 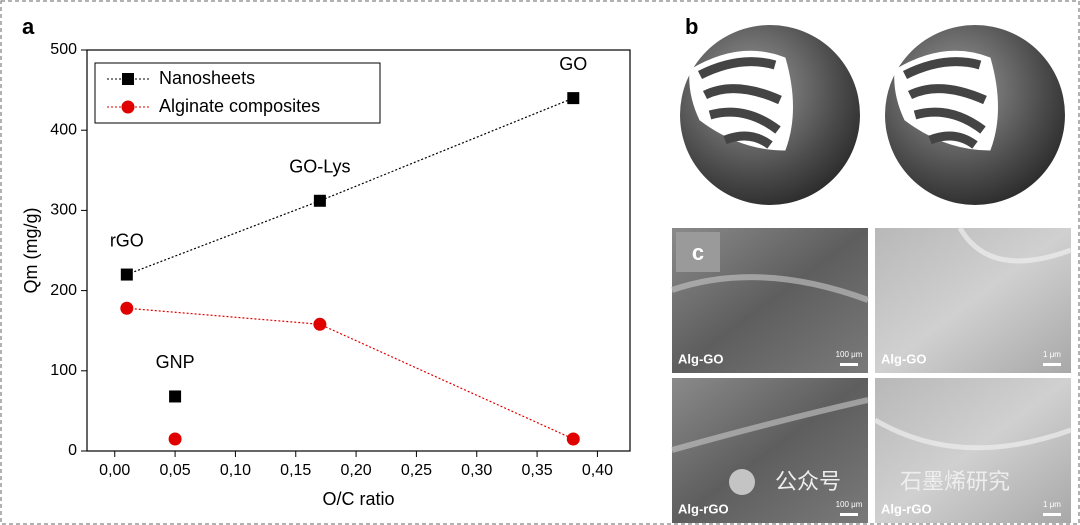 I want to click on panel-label: c, so click(x=698, y=252).